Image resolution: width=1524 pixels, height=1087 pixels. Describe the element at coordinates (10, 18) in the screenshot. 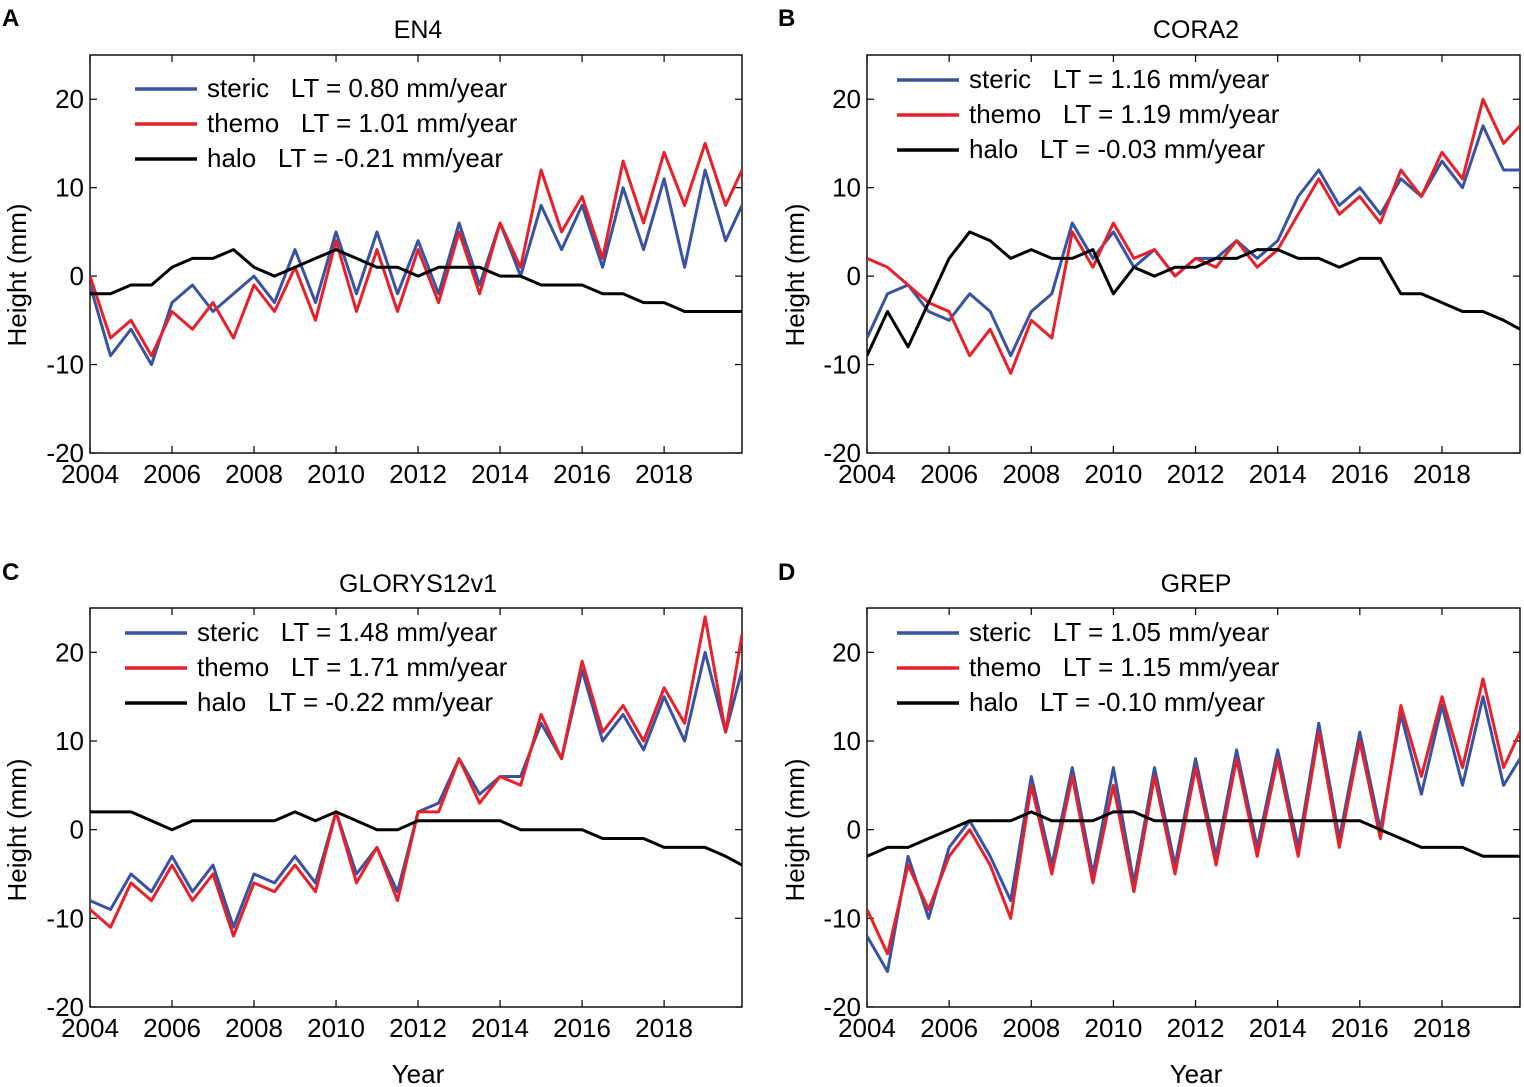

I see `panel-label: A` at that location.